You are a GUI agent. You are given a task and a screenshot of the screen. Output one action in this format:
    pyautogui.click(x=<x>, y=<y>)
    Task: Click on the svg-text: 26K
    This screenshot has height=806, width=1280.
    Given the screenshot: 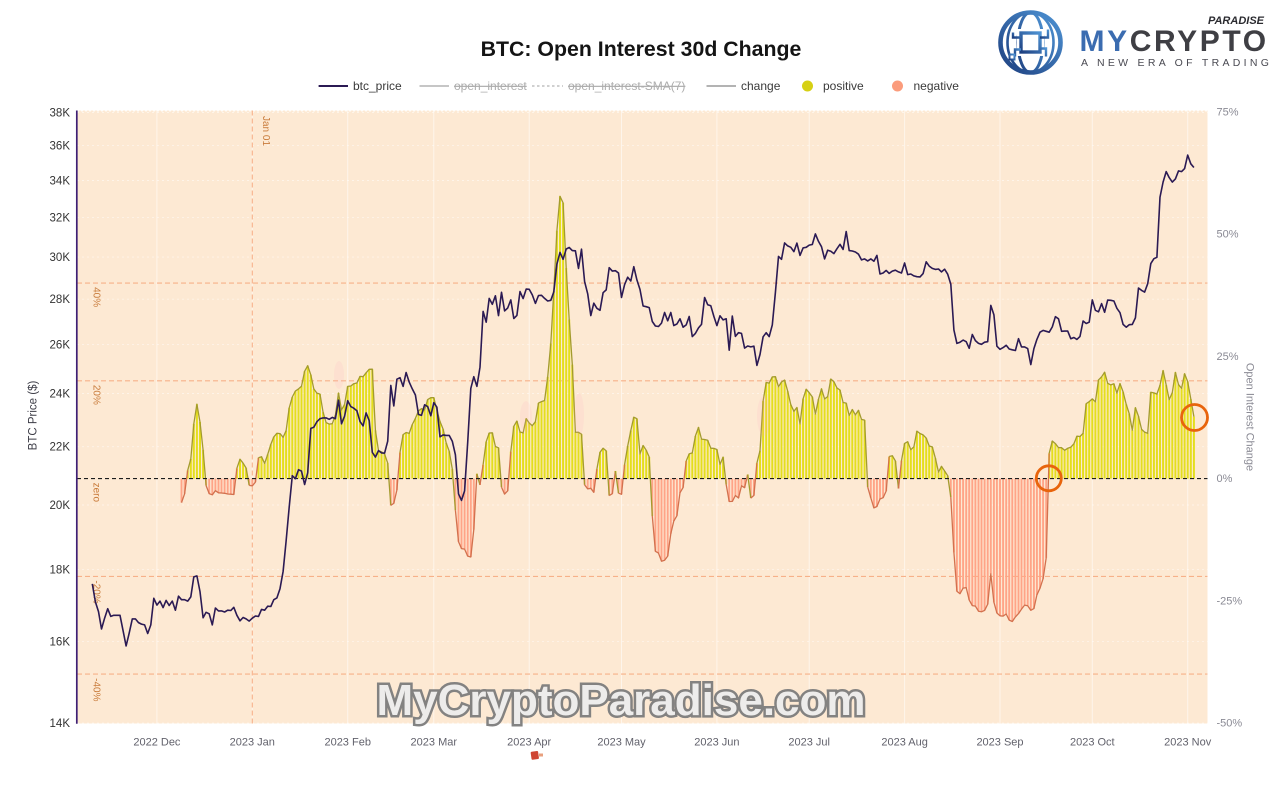 What is the action you would take?
    pyautogui.click(x=60, y=346)
    